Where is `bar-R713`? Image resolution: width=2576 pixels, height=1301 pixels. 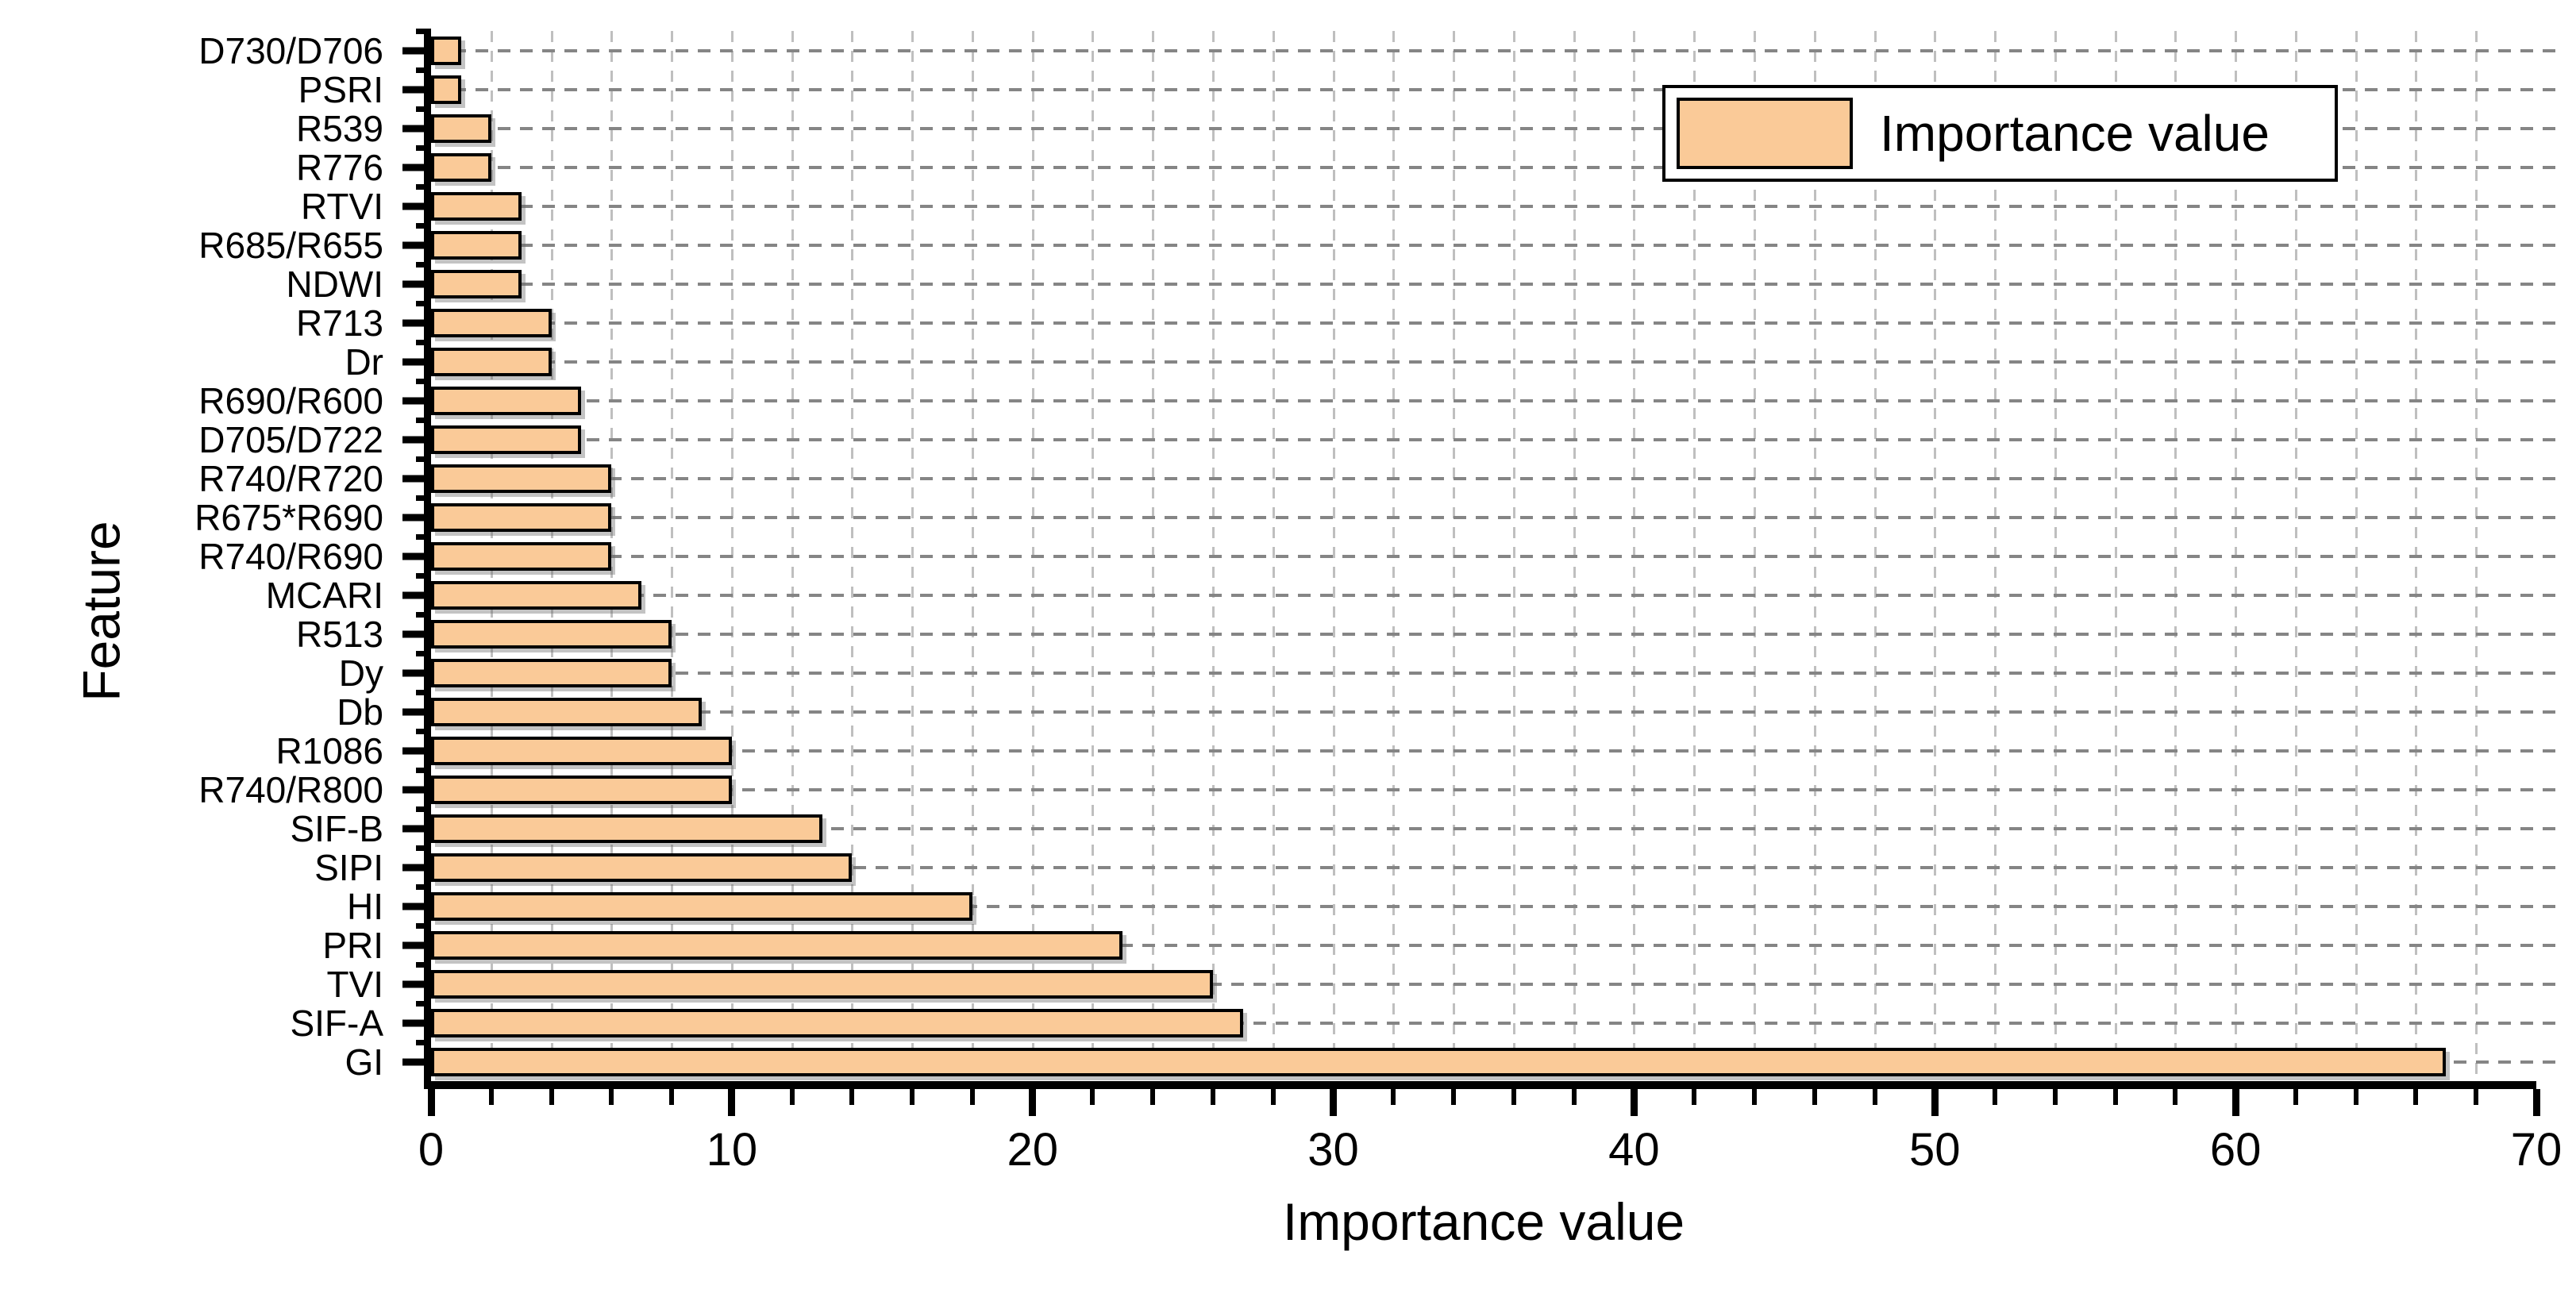
bar-R713 is located at coordinates (491, 322).